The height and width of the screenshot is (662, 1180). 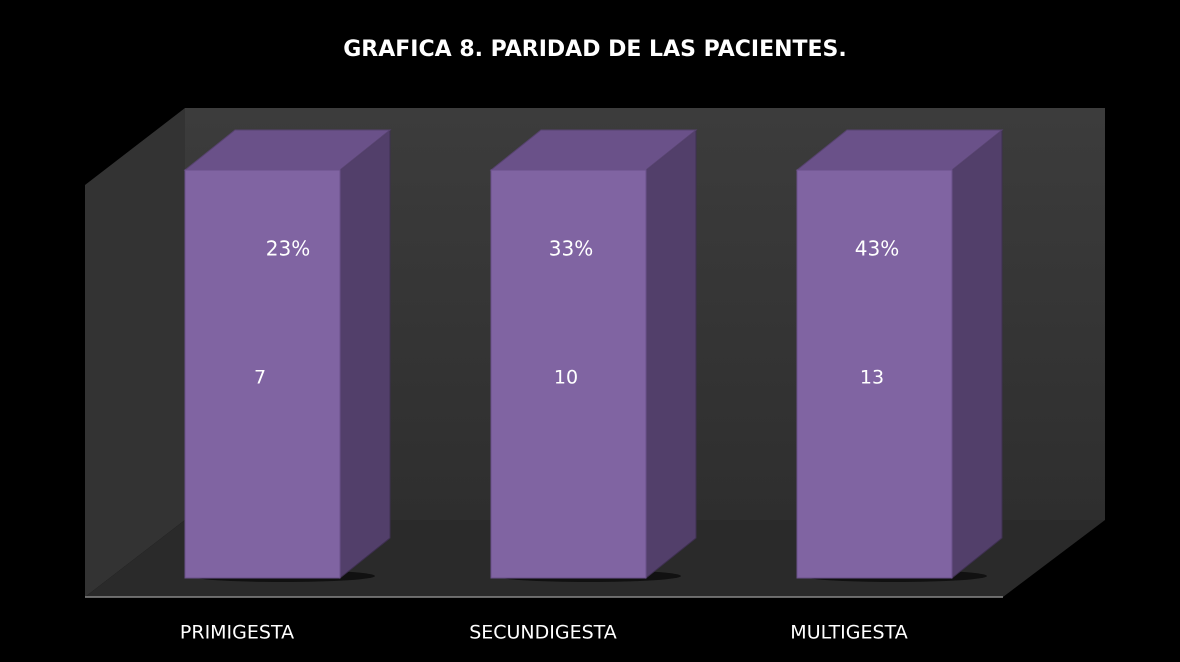 What do you see at coordinates (848, 633) in the screenshot?
I see `x-tick-label: MULTIGESTA` at bounding box center [848, 633].